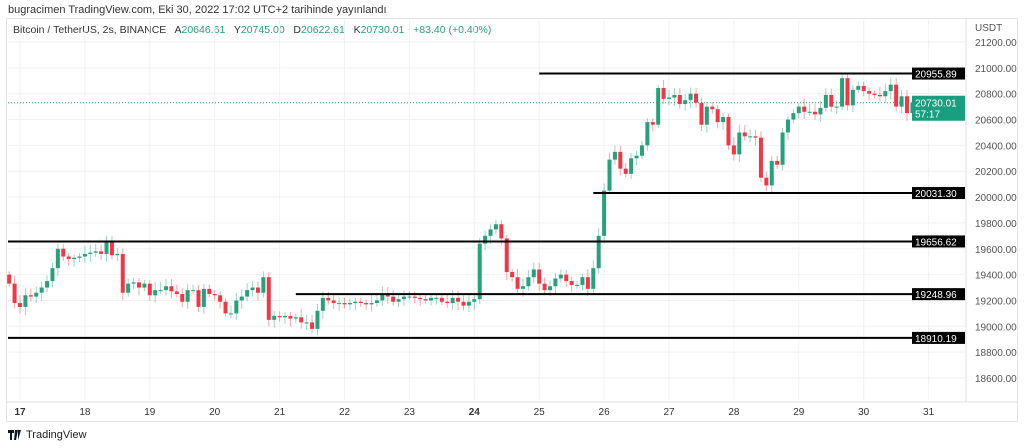 Image resolution: width=1024 pixels, height=448 pixels. Describe the element at coordinates (936, 104) in the screenshot. I see `current-price-label: 20730.01` at that location.